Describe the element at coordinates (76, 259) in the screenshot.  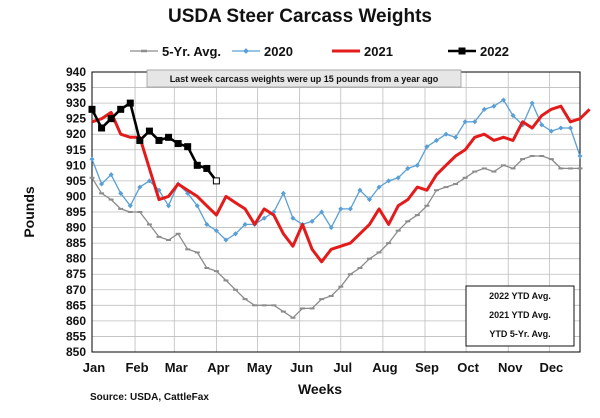
I see `y-tick-label: 880` at that location.